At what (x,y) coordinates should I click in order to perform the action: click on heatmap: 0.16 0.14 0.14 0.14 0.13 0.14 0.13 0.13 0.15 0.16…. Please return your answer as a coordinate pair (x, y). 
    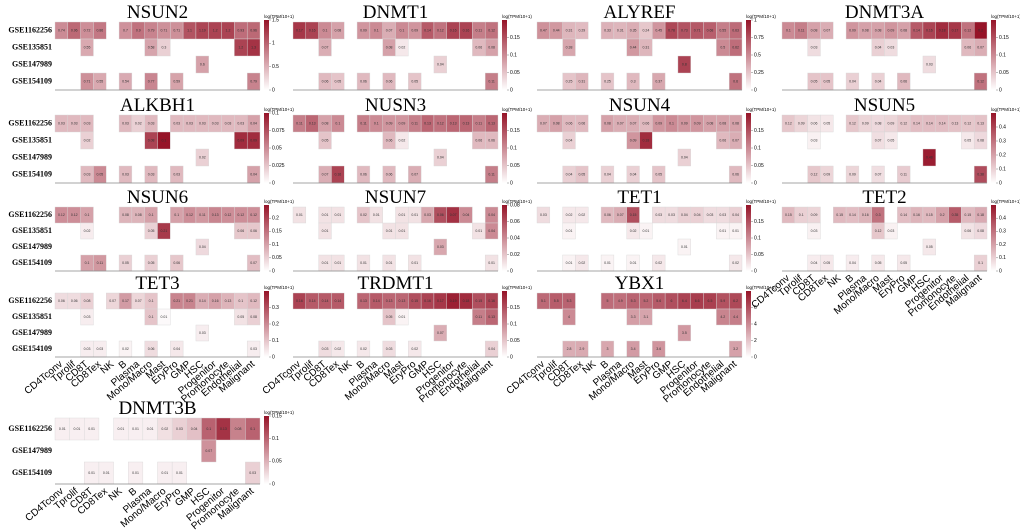
    Looking at the image, I should click on (395, 325).